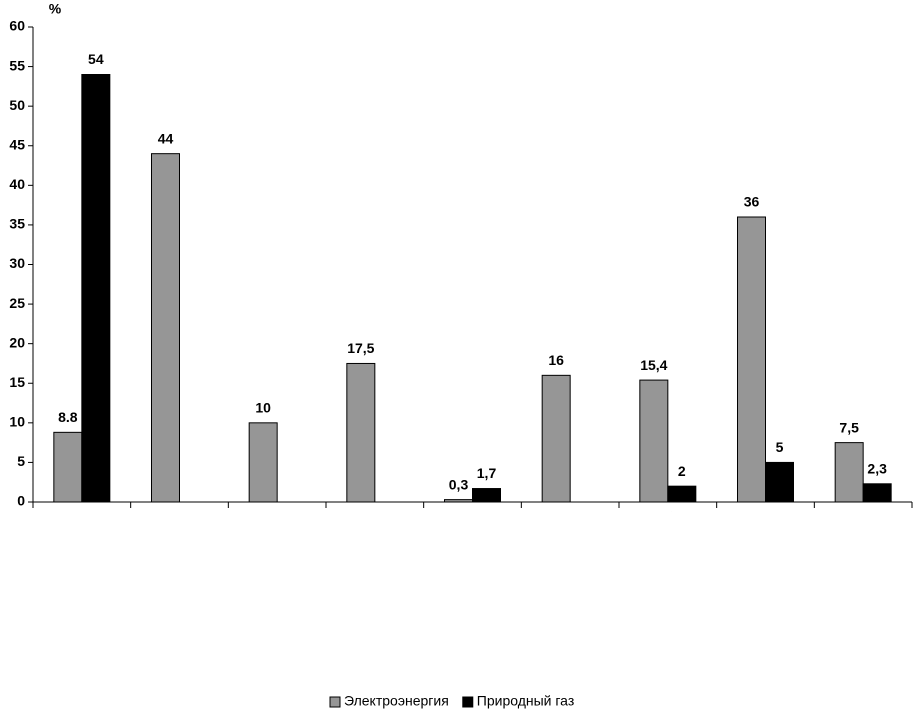 The image size is (916, 720). I want to click on x-tick-label: производство хлеба, so click(471, 577).